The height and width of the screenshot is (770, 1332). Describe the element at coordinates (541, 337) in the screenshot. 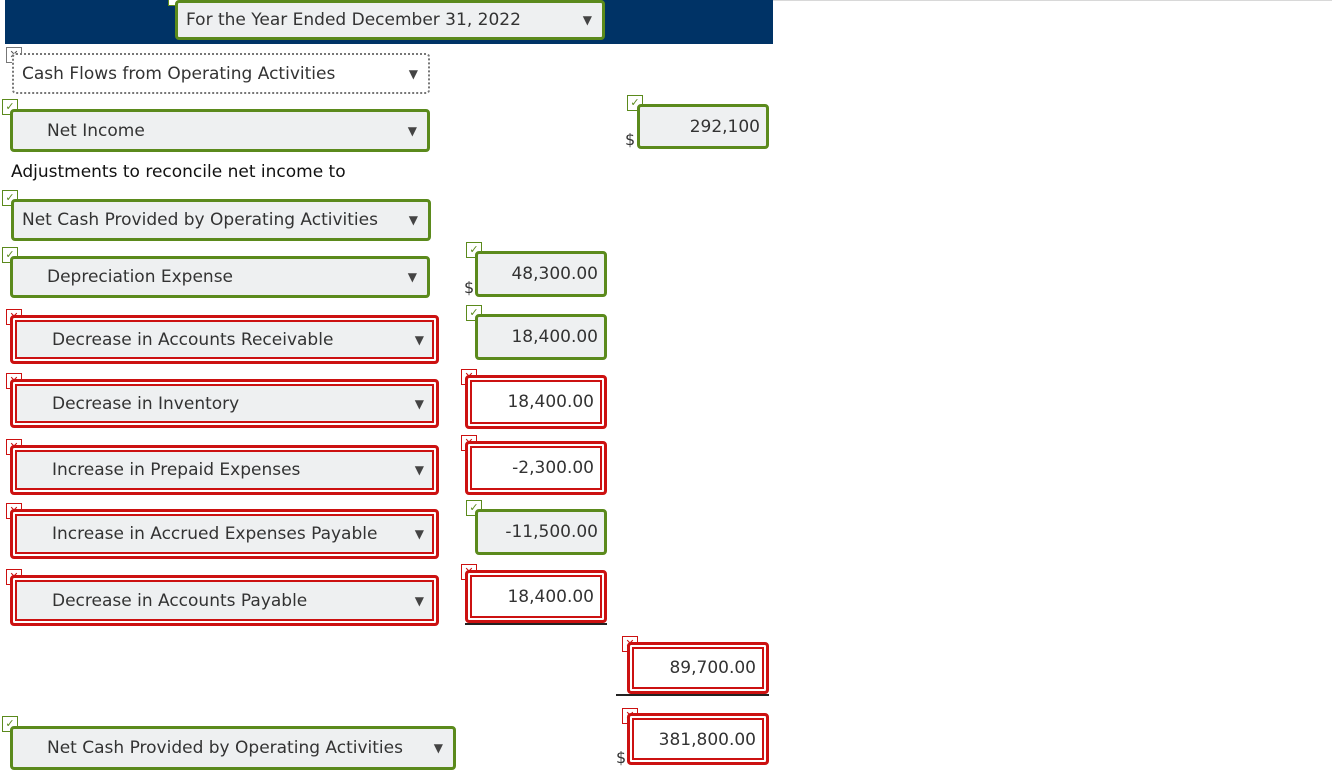

I see `accounts-receivable-amount-input: 18,400.00` at that location.